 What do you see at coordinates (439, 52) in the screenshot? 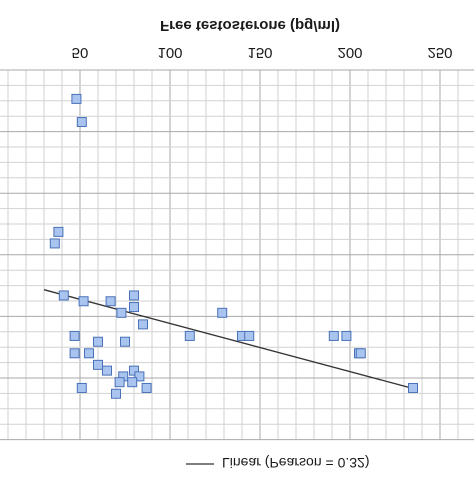
I see `x-tick-label: 250` at bounding box center [439, 52].